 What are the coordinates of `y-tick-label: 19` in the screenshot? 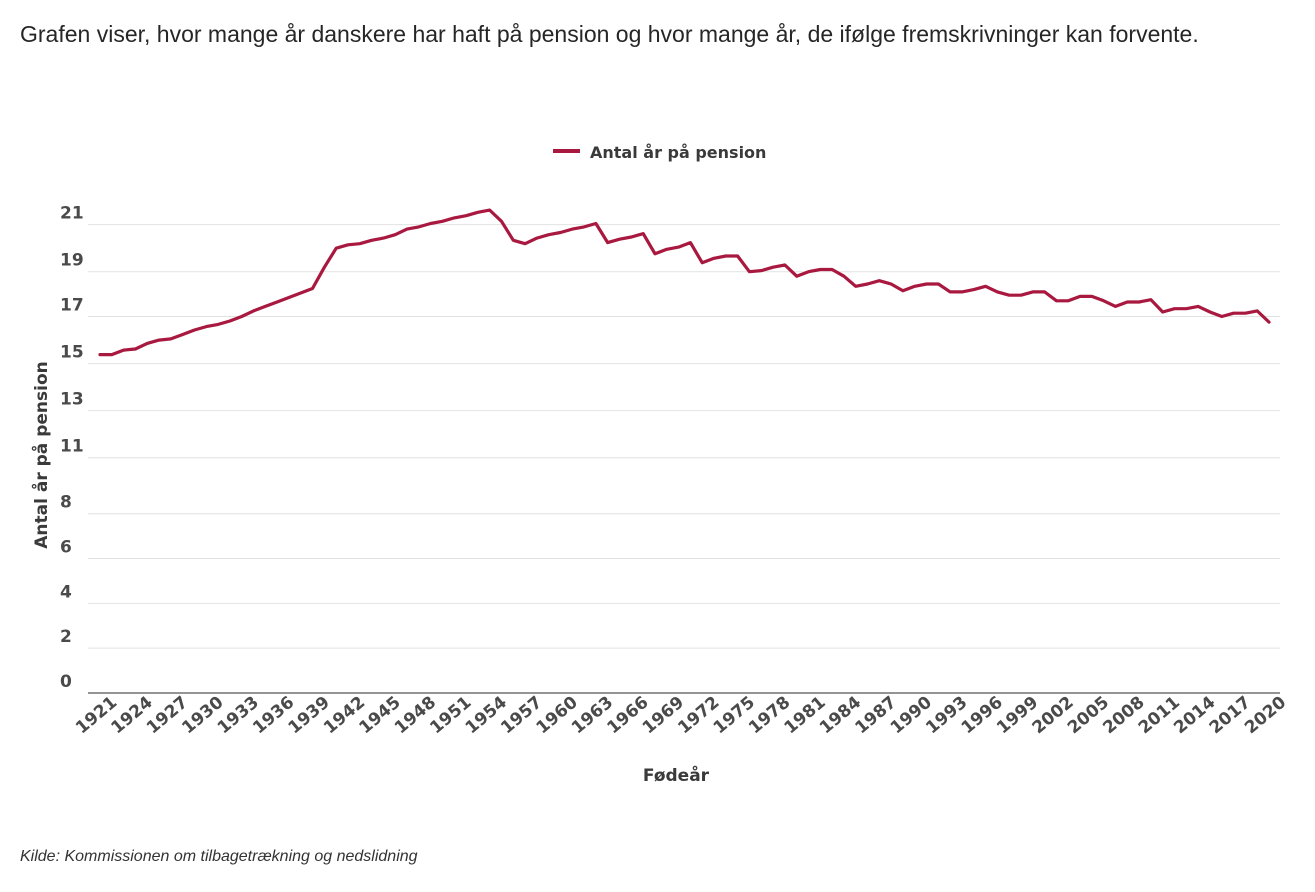 It's located at (72, 261).